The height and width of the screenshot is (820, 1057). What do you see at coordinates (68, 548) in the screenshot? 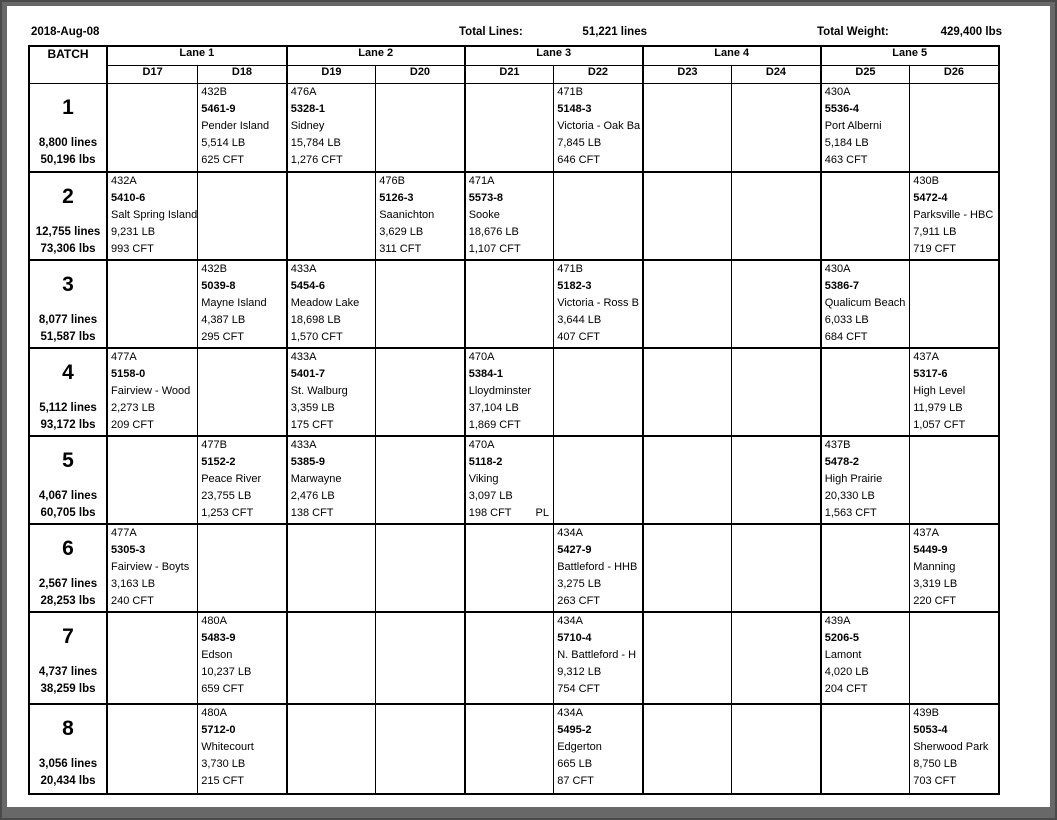
I see `batch-number: 6` at bounding box center [68, 548].